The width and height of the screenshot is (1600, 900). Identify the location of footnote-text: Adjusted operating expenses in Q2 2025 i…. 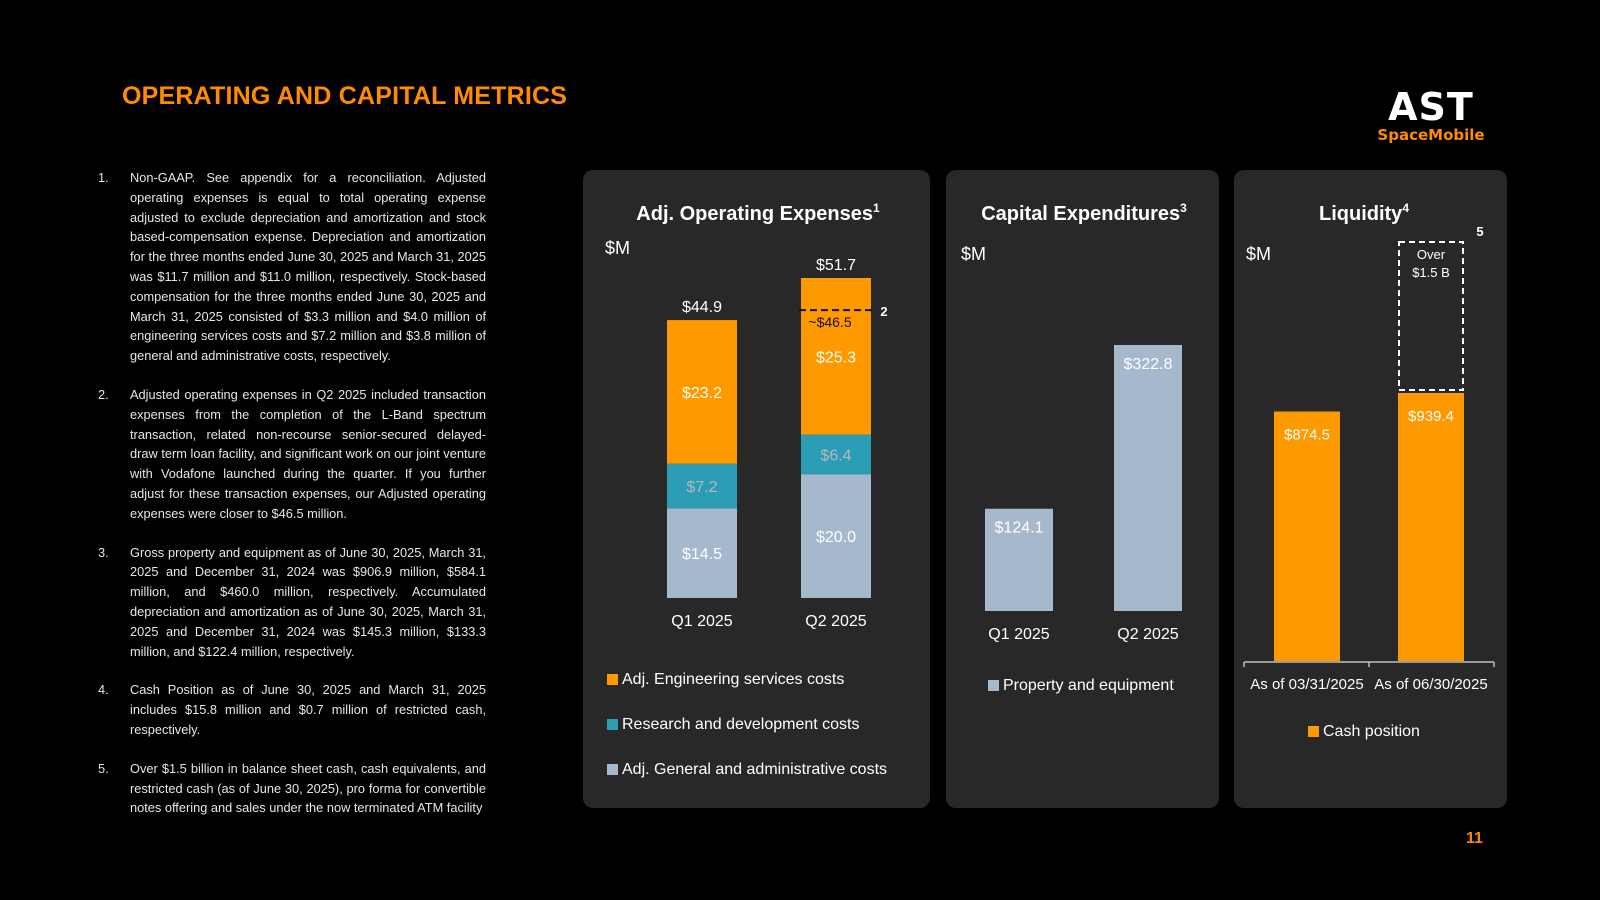
(308, 454).